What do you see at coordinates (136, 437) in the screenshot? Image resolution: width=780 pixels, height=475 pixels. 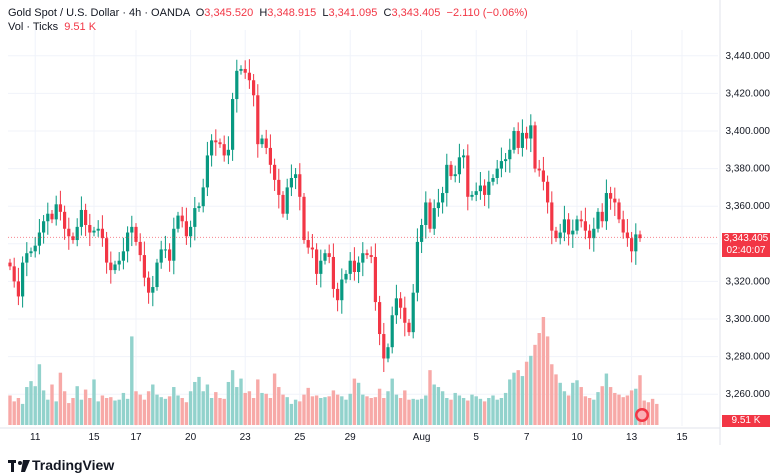 I see `x-tick-label: 17` at bounding box center [136, 437].